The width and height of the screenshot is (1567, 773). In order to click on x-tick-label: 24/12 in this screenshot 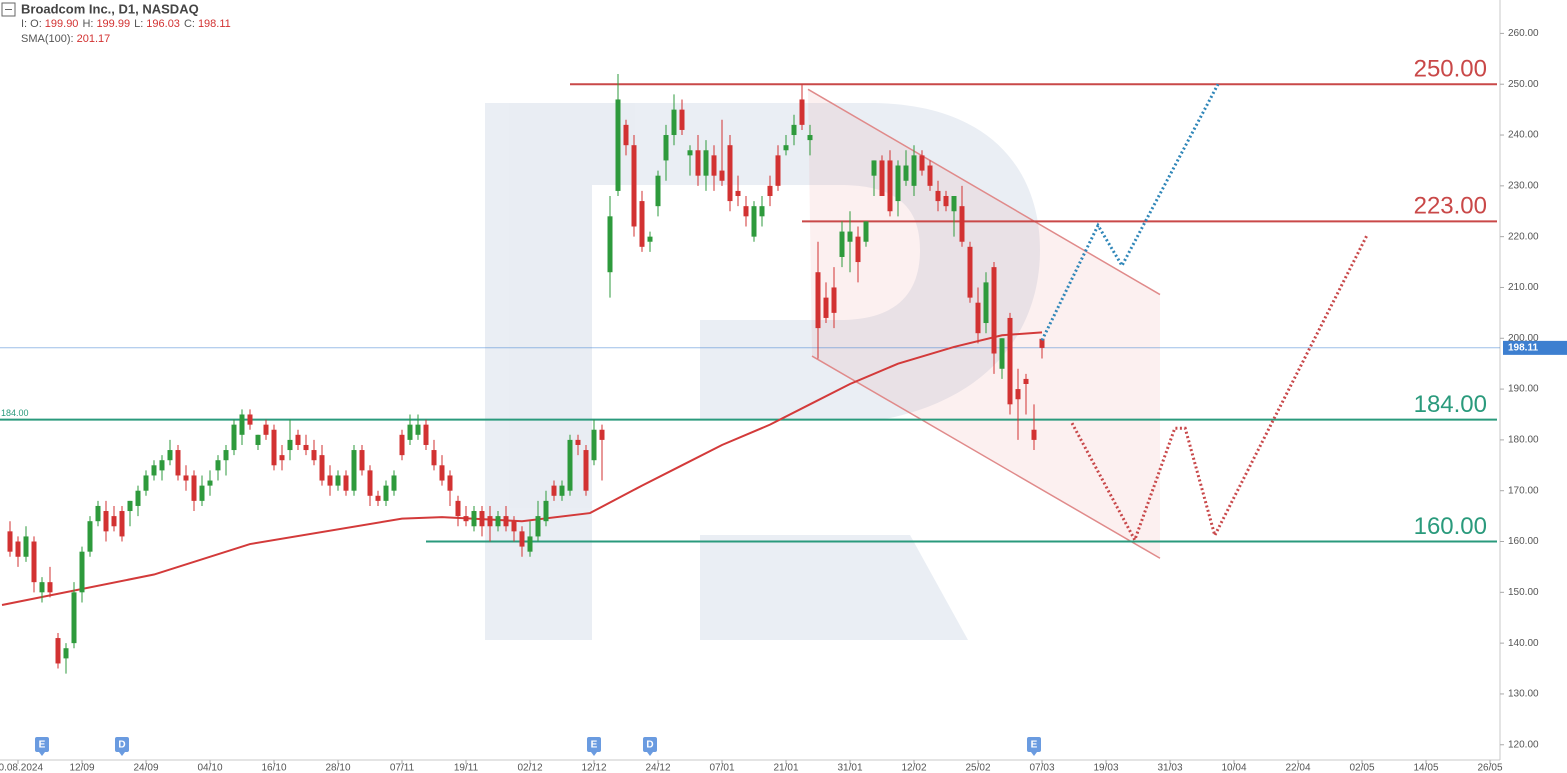, I will do `click(657, 768)`.